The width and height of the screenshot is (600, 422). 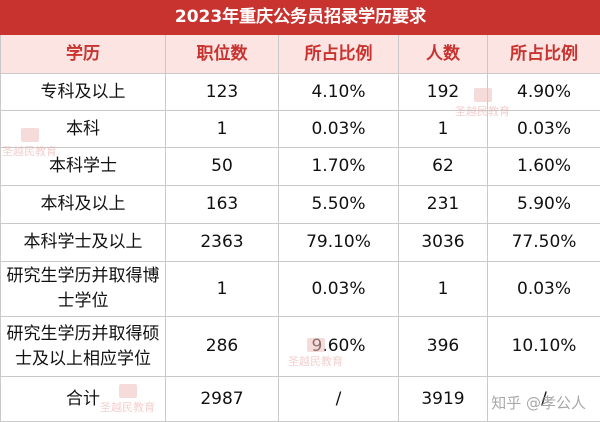 What do you see at coordinates (443, 205) in the screenshot?
I see `cell-people-count: 231` at bounding box center [443, 205].